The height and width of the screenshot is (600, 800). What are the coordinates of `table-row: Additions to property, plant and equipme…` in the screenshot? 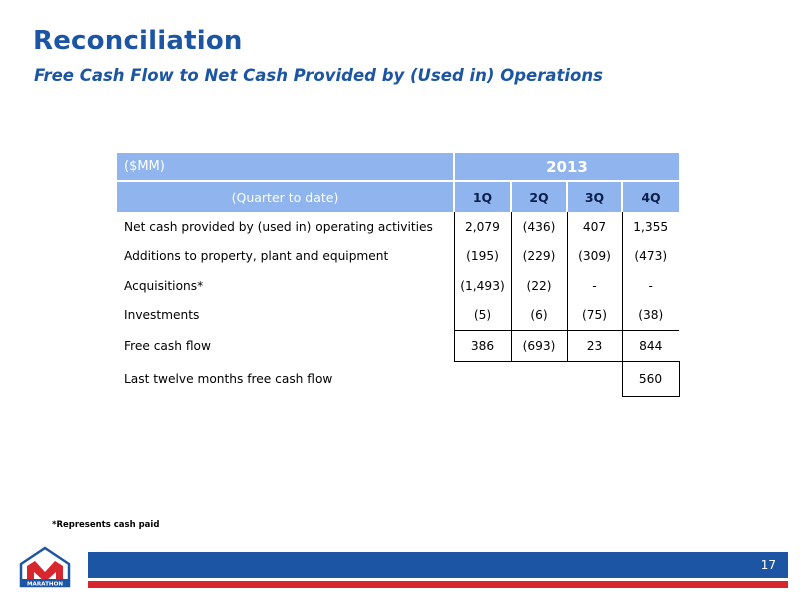 It's located at (398, 256).